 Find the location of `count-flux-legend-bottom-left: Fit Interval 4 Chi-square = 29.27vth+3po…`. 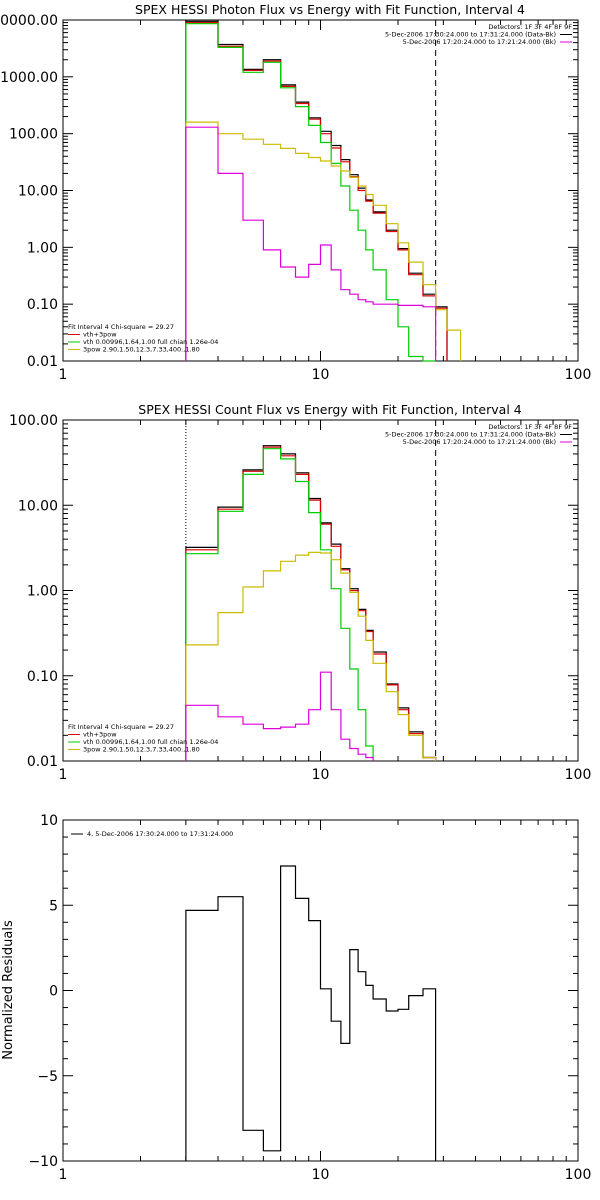

count-flux-legend-bottom-left: Fit Interval 4 Chi-square = 29.27vth+3po… is located at coordinates (143, 738).